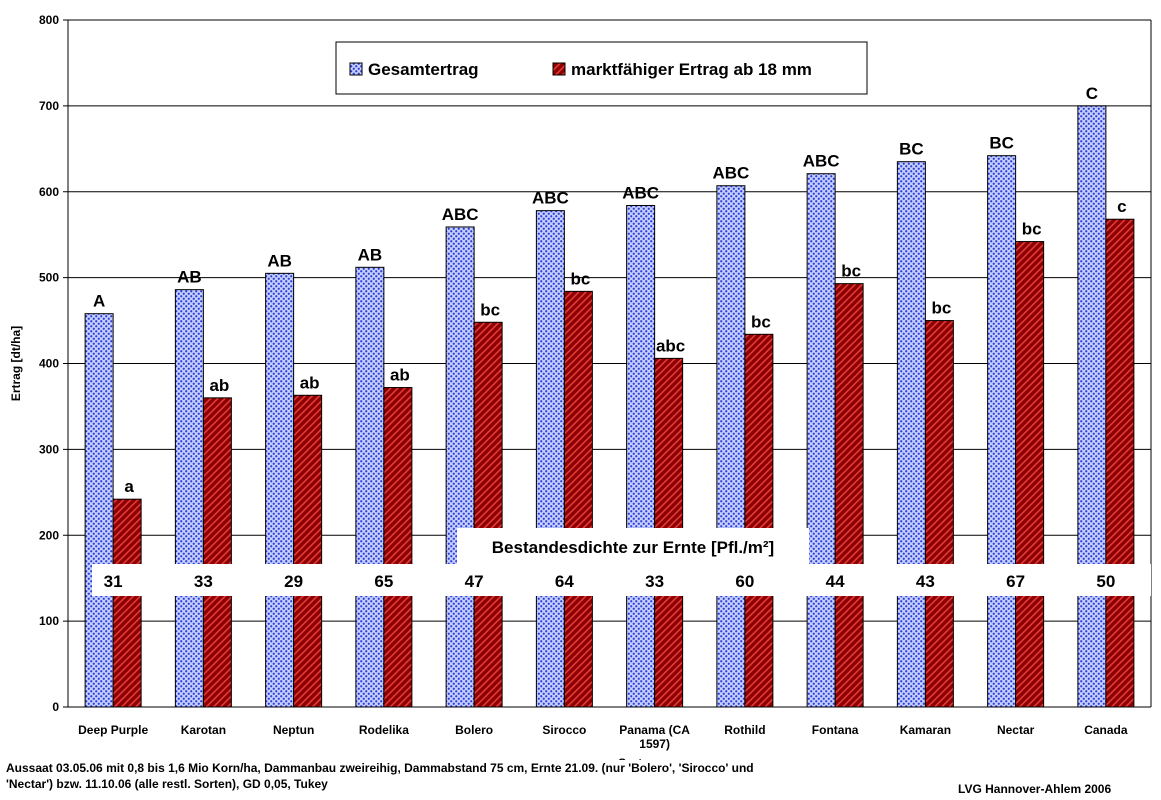  What do you see at coordinates (113, 730) in the screenshot?
I see `x-tick-label: Deep Purple` at bounding box center [113, 730].